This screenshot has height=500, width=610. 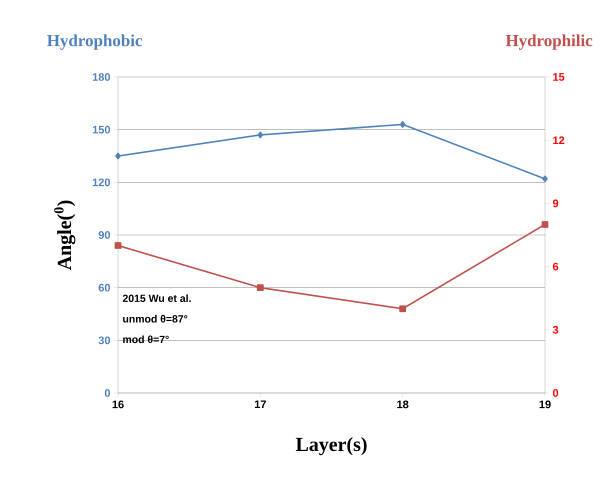 I want to click on annotation: unmod θ=87°, so click(x=155, y=318).